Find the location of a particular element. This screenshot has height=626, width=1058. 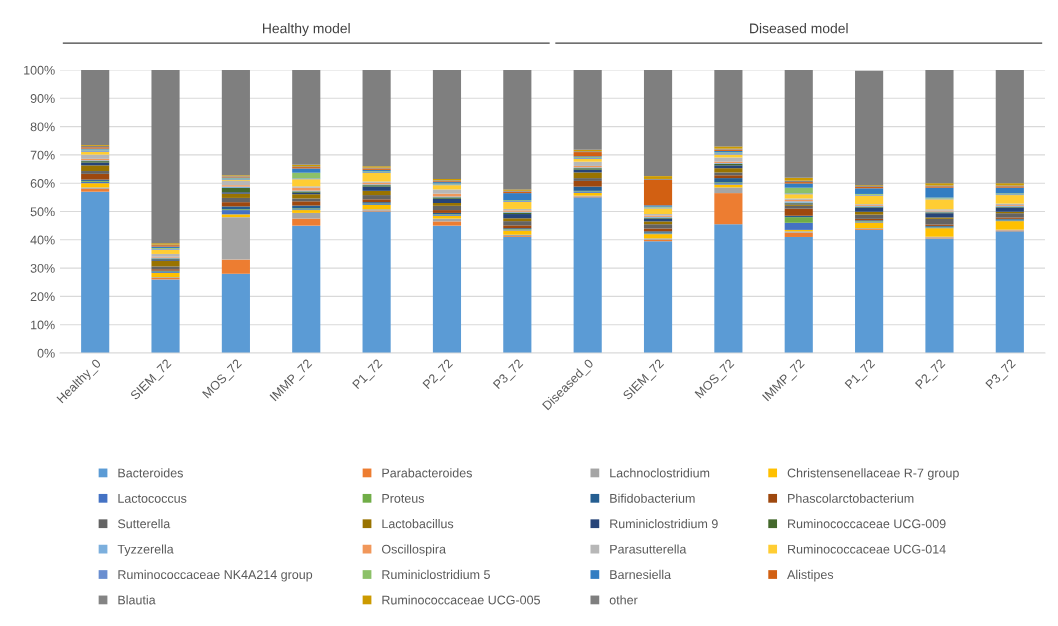

legend-label: Blautia is located at coordinates (137, 600).